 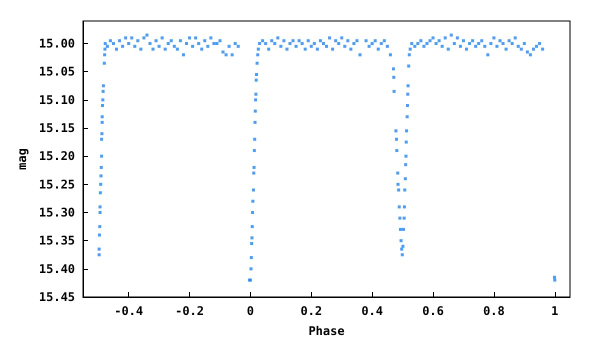 What do you see at coordinates (129, 311) in the screenshot?
I see `x-tick-label: -0.4` at bounding box center [129, 311].